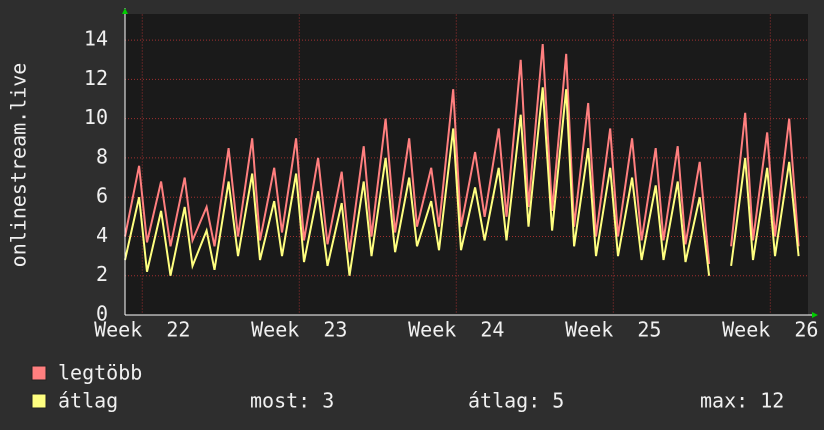 The width and height of the screenshot is (824, 430). What do you see at coordinates (292, 401) in the screenshot?
I see `legend-stat: most: 3` at bounding box center [292, 401].